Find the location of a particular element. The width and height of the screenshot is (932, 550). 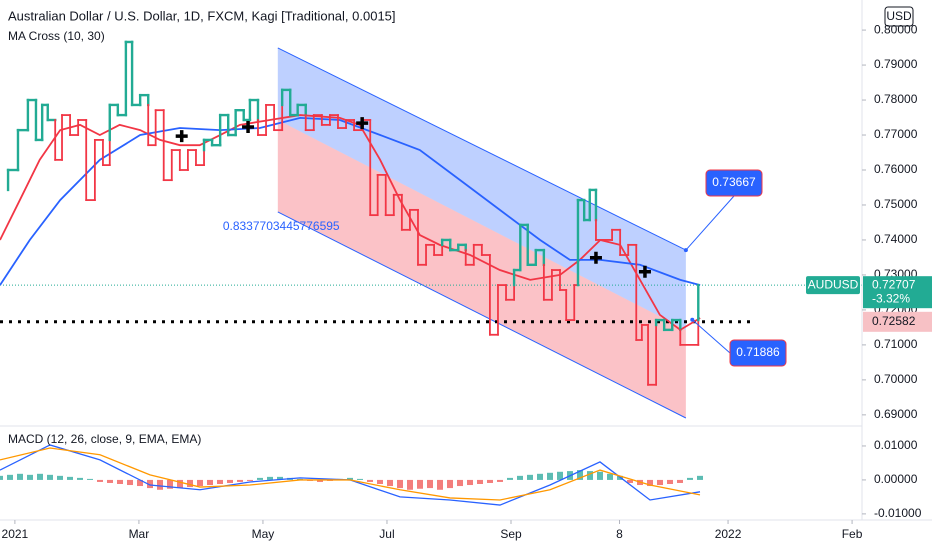

x-tick-label: Jul is located at coordinates (386, 534).